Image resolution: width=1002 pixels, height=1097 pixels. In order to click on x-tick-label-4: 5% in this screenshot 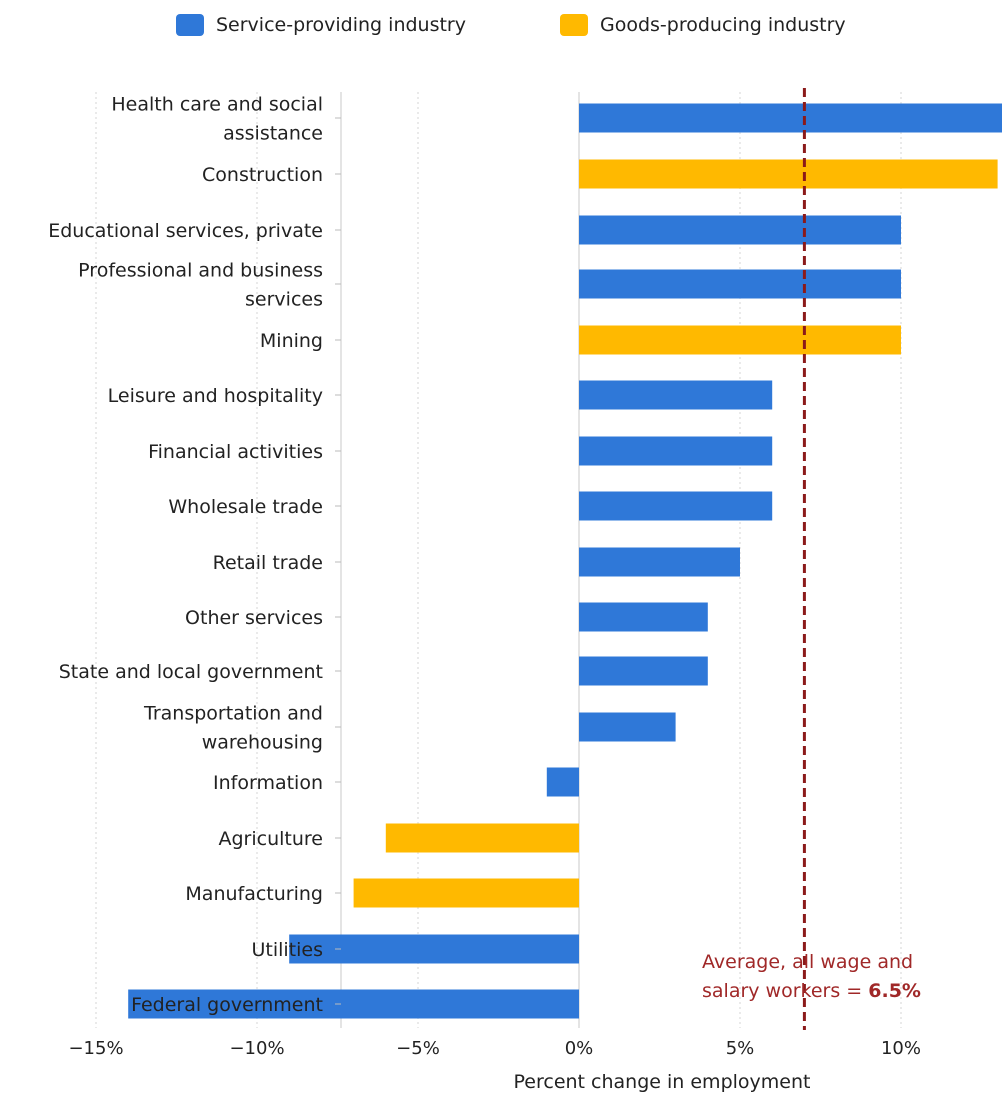, I will do `click(740, 1048)`.